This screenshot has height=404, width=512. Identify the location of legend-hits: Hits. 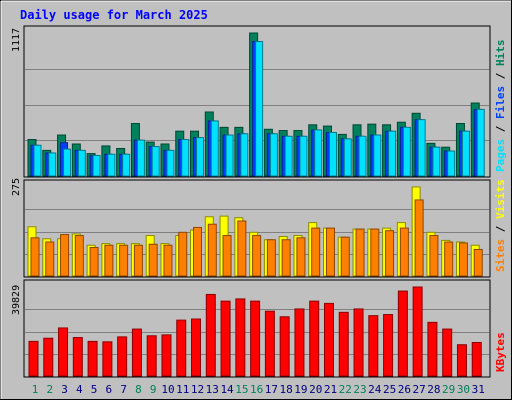
(500, 53).